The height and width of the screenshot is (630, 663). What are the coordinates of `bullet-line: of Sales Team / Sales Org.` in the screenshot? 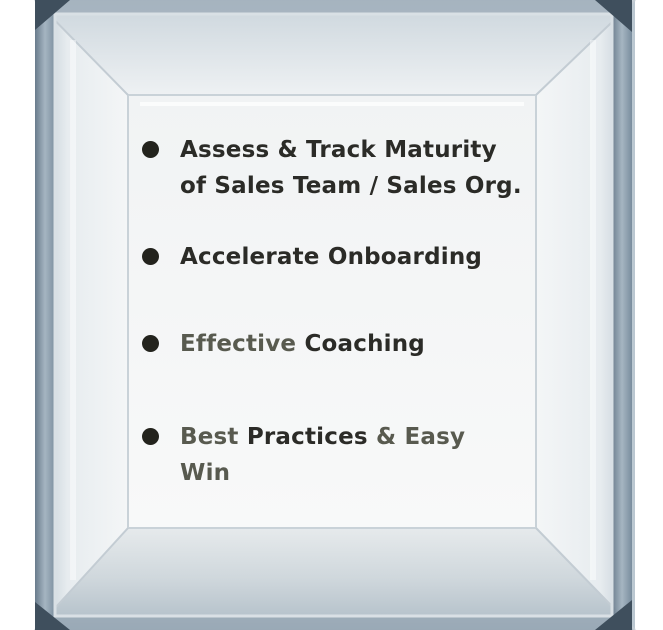 It's located at (360, 186).